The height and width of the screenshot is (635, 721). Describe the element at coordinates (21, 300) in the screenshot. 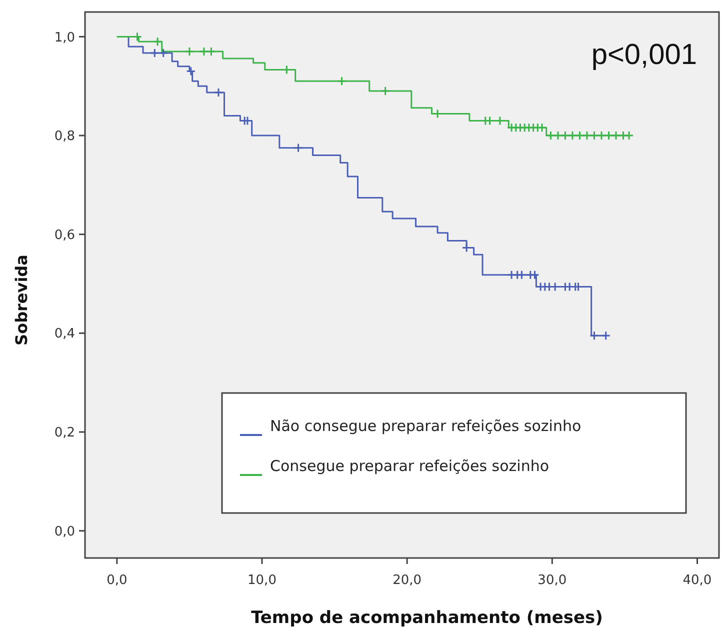

I see `y-axis-title: Sobrevida` at that location.